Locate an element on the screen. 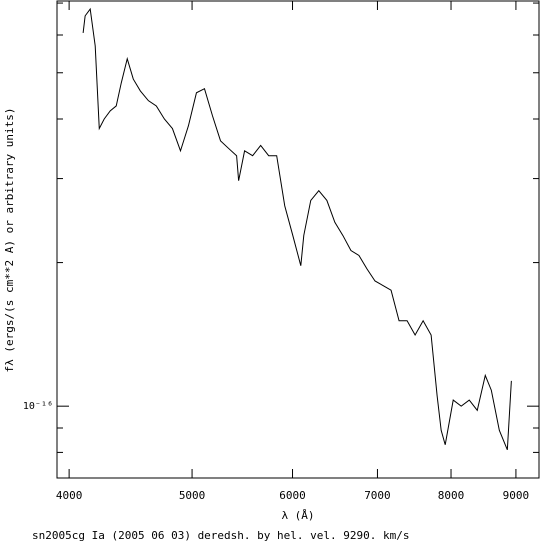 The height and width of the screenshot is (544, 540). x-axis-label: λ (Å) is located at coordinates (297, 515).